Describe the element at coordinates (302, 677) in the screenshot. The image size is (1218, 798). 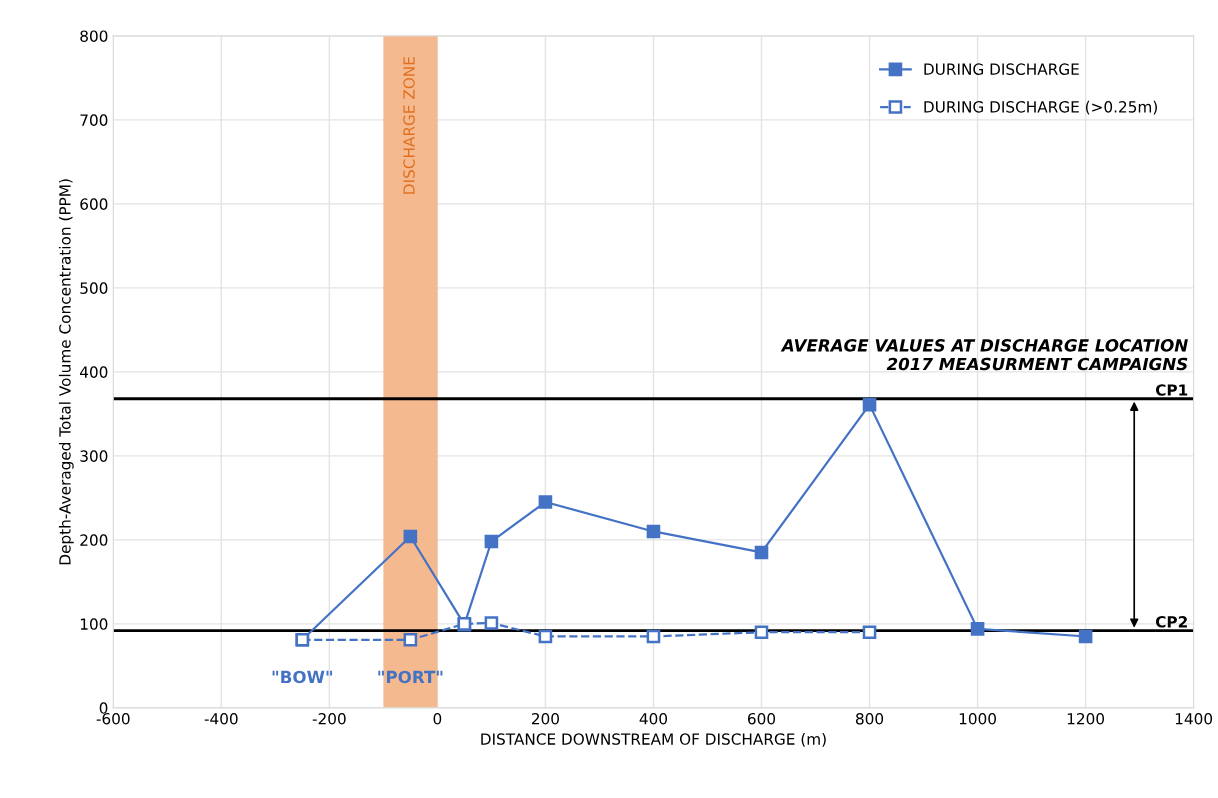
I see `annotation: "BOW"` at that location.